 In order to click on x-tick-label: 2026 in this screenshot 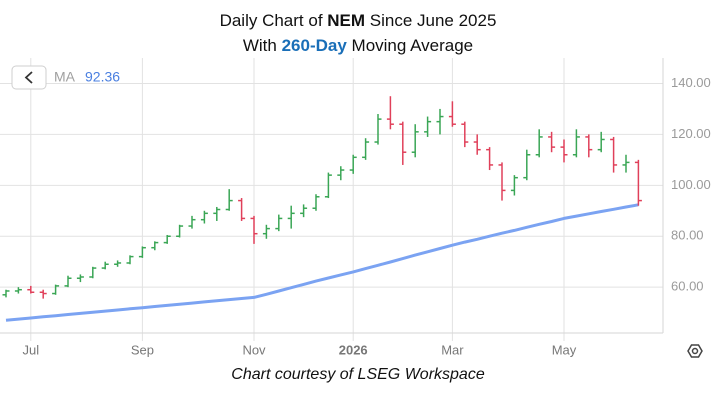, I will do `click(353, 349)`.